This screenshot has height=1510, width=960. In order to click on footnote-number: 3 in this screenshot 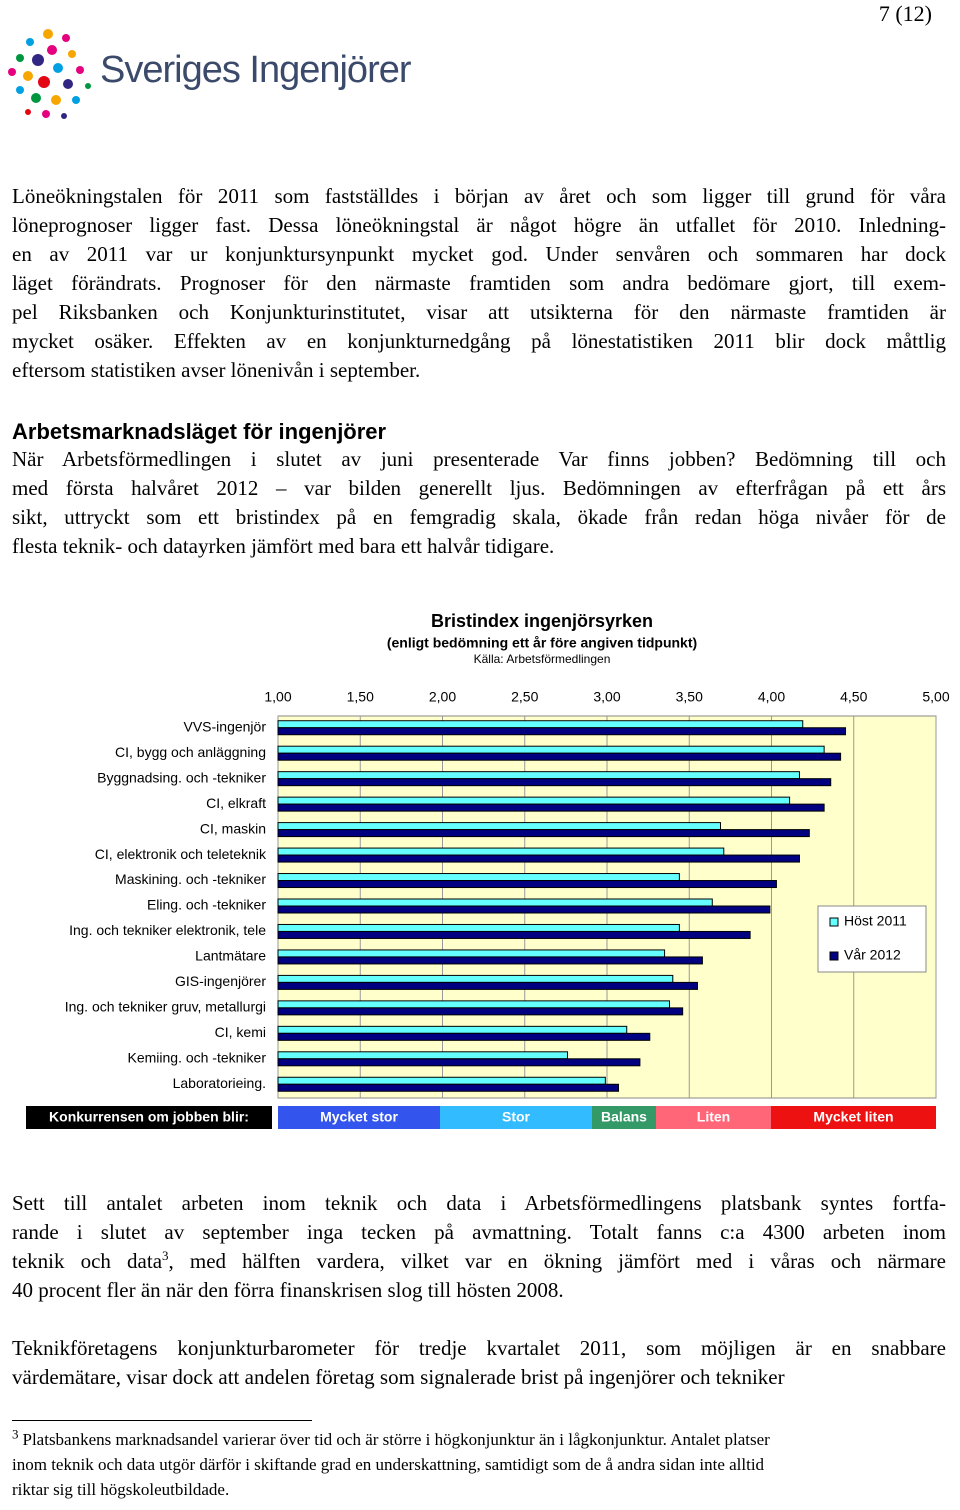, I will do `click(15, 1434)`.